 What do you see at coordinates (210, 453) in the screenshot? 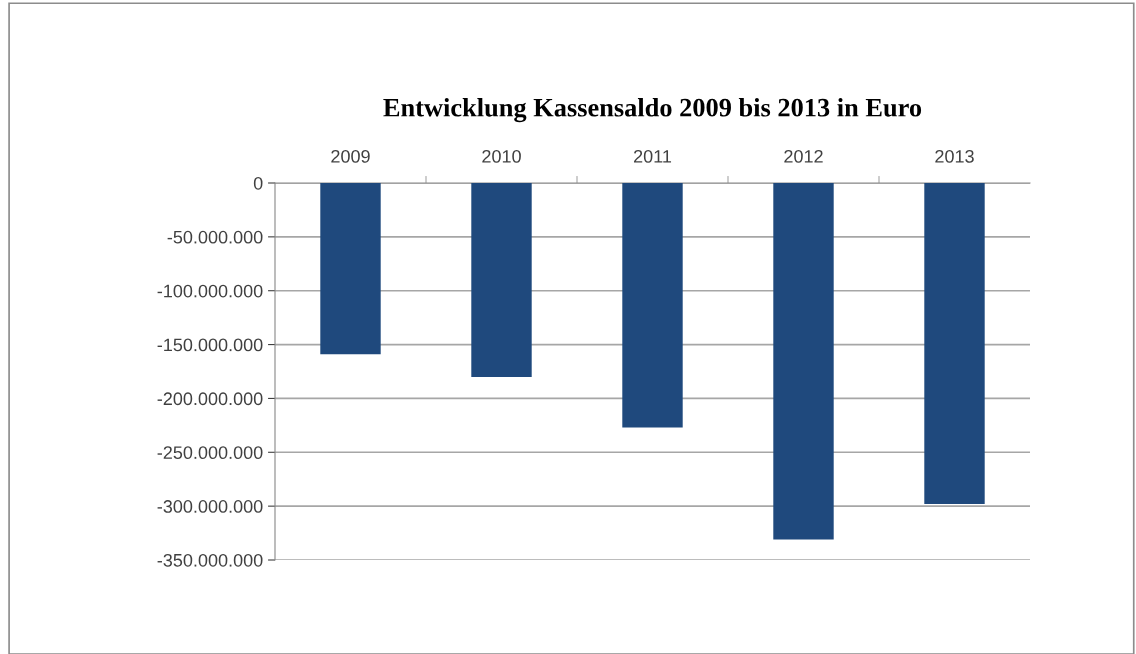
I see `y-tick-label: -250.000.000` at bounding box center [210, 453].